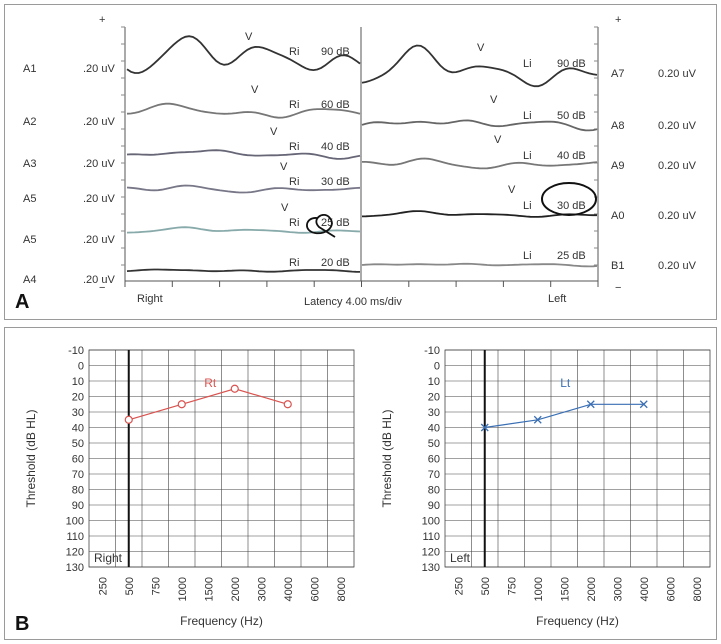  Describe the element at coordinates (29, 122) in the screenshot. I see `right-channel-label: A2` at that location.